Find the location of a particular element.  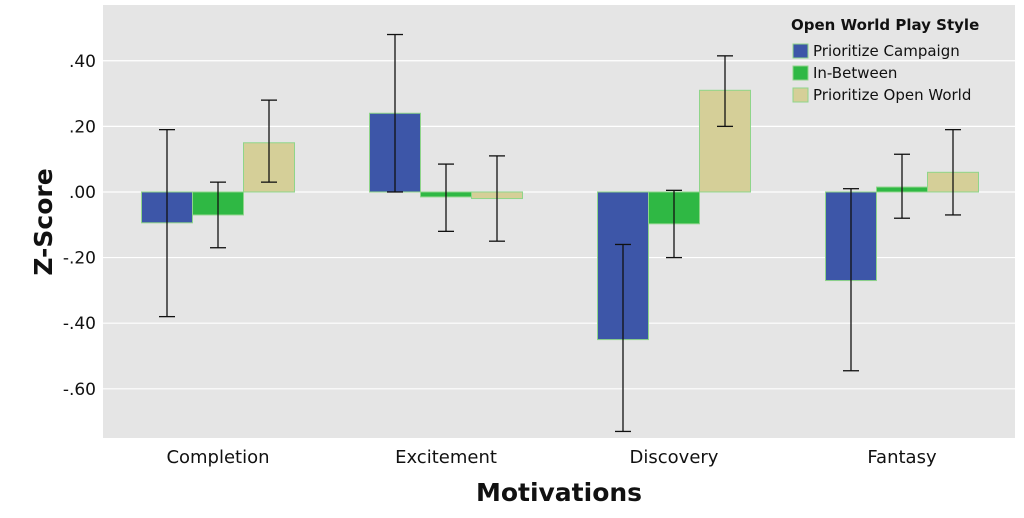

y-tick-label: -.20 is located at coordinates (79, 259).